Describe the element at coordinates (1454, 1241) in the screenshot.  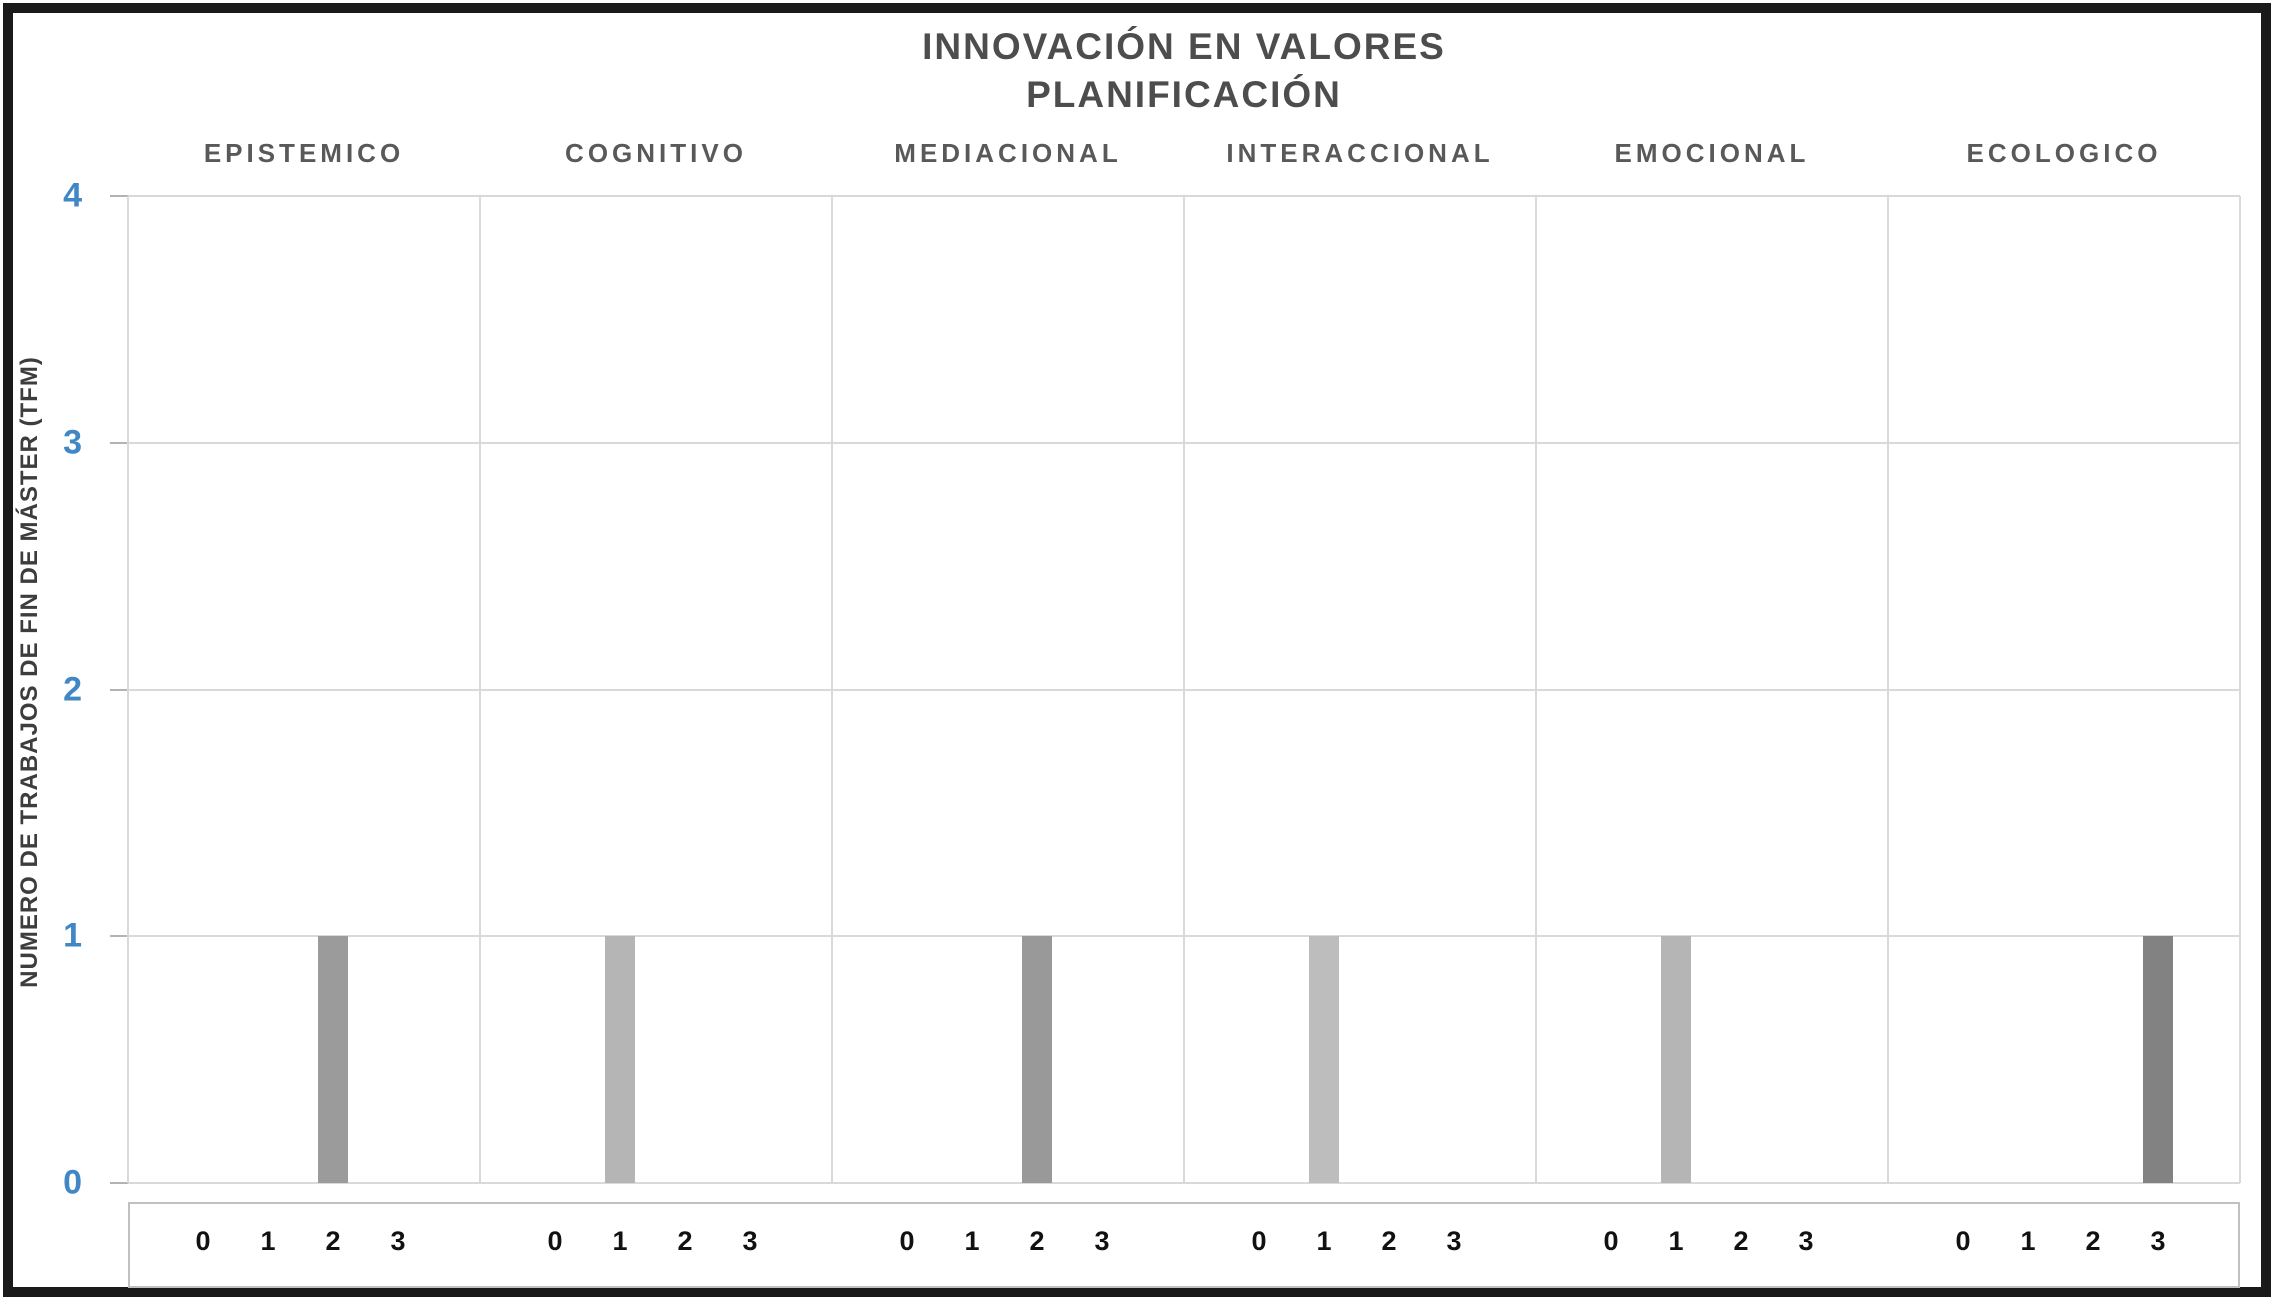
I see `x-sublabel-interaccional-3: 3` at that location.